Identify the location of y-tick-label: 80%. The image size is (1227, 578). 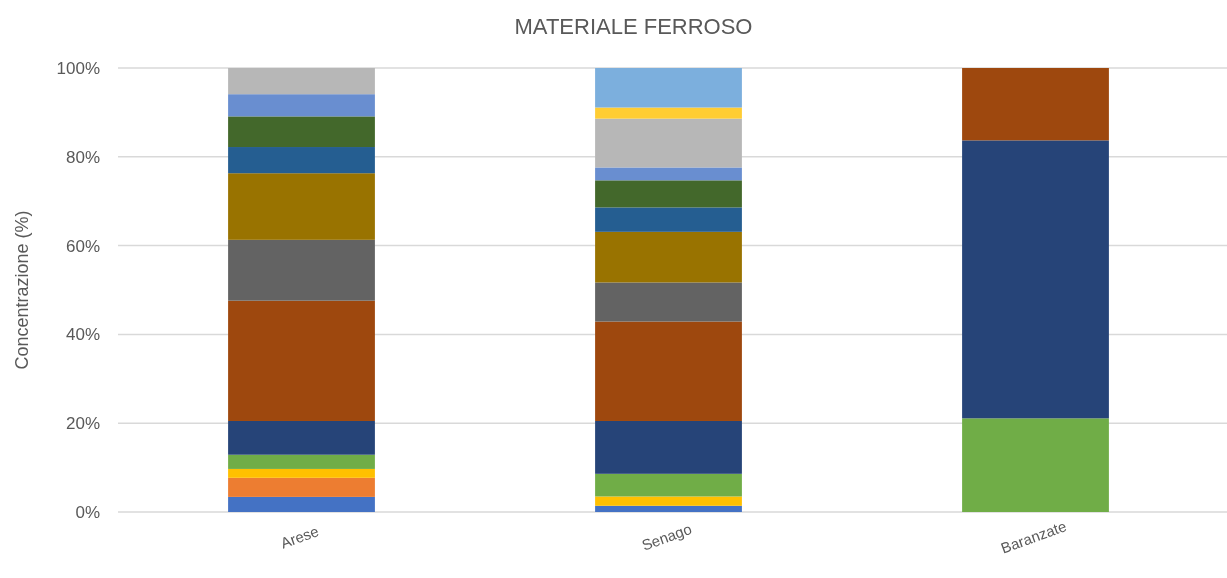
(82, 157).